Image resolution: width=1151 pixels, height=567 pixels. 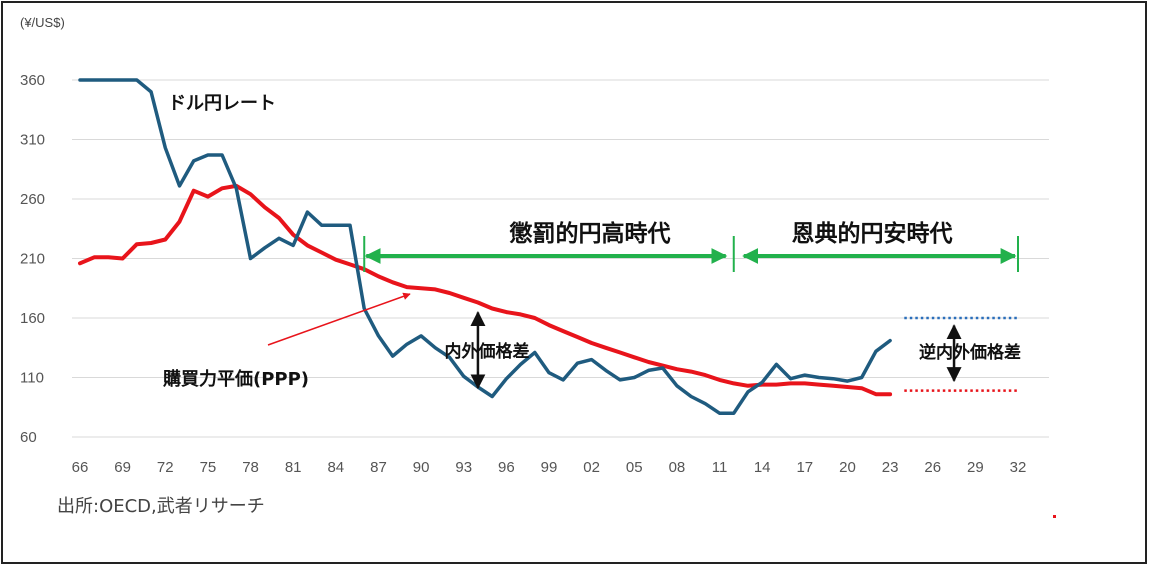 I want to click on y-axis-ticks: 60 110 160 210 260 310 360, so click(x=32, y=259).